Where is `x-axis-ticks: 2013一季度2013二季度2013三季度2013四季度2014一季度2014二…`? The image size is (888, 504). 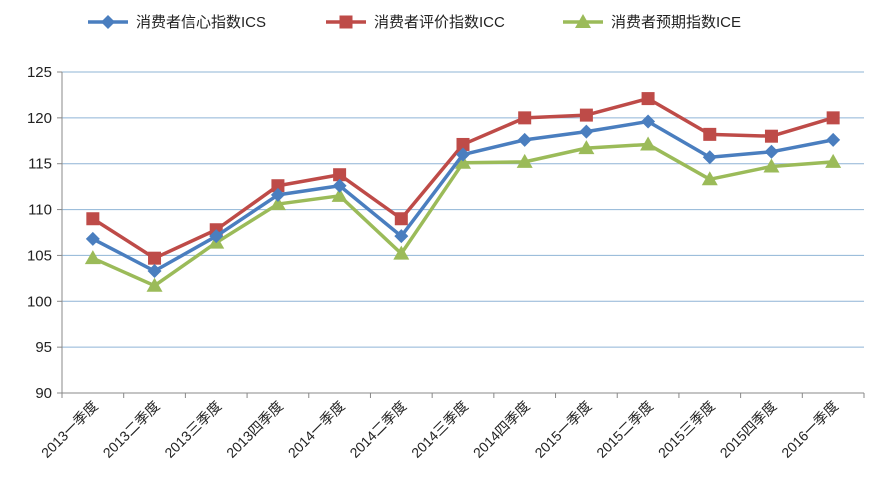
x-axis-ticks: 2013一季度2013二季度2013三季度2013四季度2014一季度2014二… is located at coordinates (451, 427).